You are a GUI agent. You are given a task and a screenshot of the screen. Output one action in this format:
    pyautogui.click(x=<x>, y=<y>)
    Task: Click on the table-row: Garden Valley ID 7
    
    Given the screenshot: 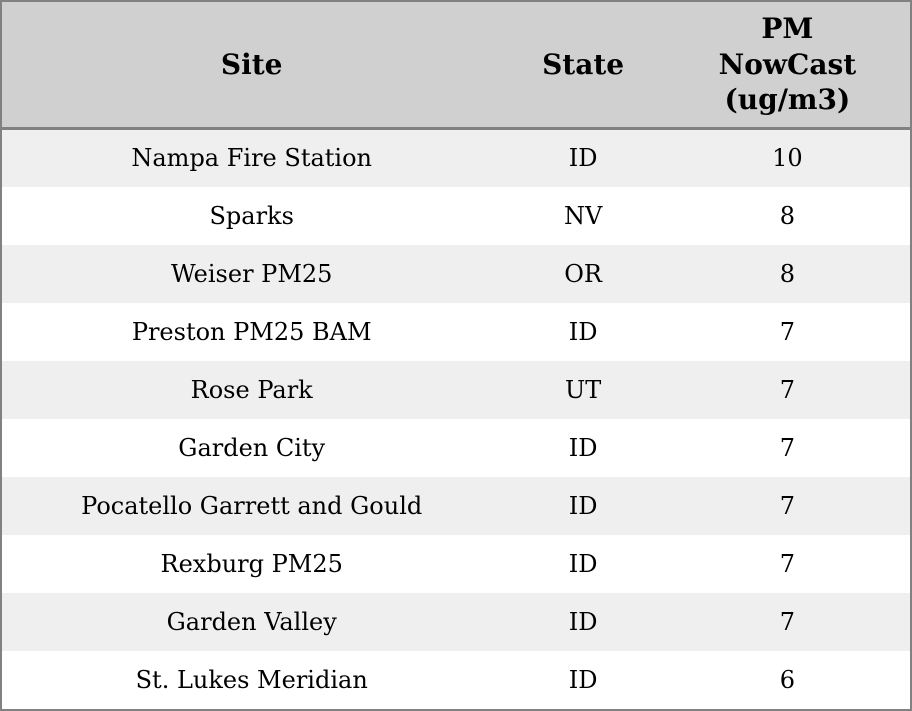 What is the action you would take?
    pyautogui.click(x=456, y=621)
    